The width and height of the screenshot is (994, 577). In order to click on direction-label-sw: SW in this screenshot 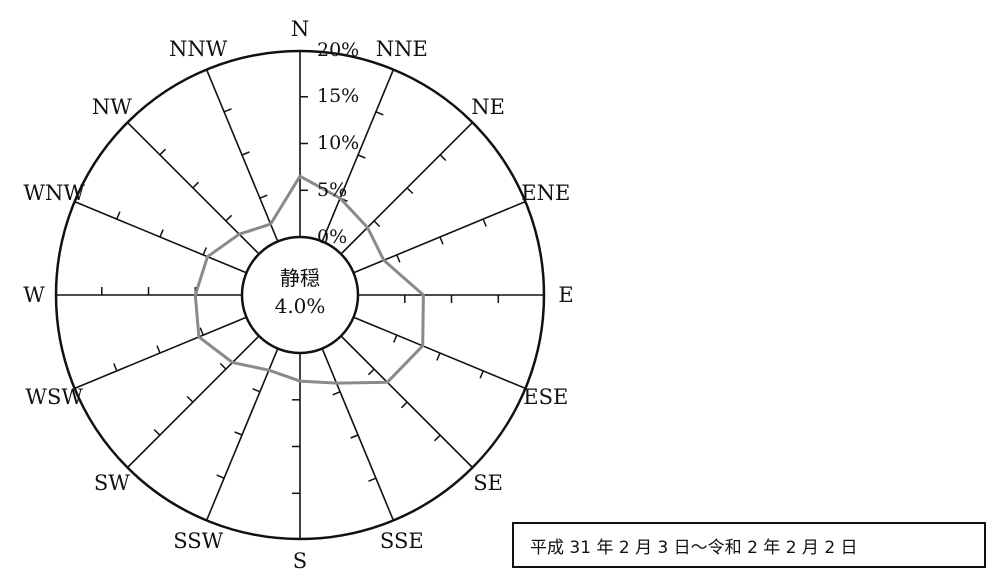, I will do `click(112, 483)`.